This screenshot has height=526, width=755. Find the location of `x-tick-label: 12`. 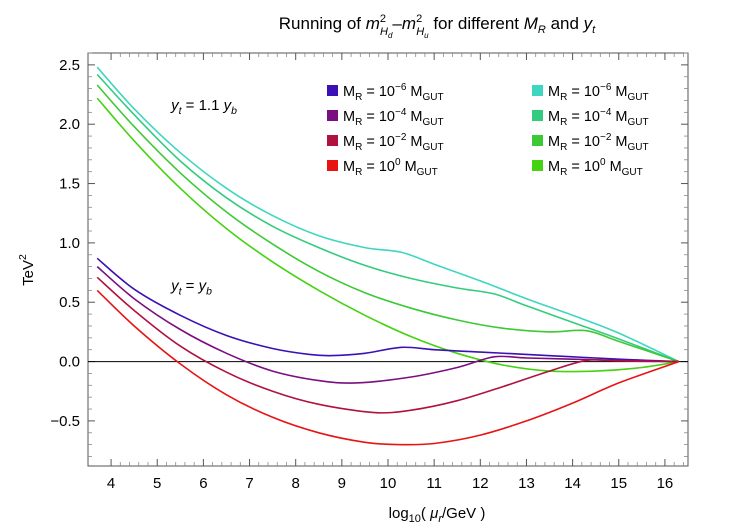

x-tick-label: 12 is located at coordinates (480, 483).